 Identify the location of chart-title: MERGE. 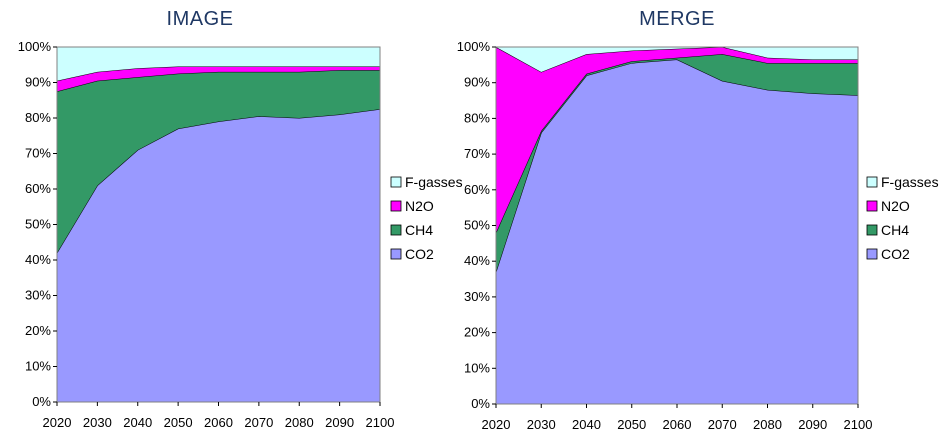
(677, 19).